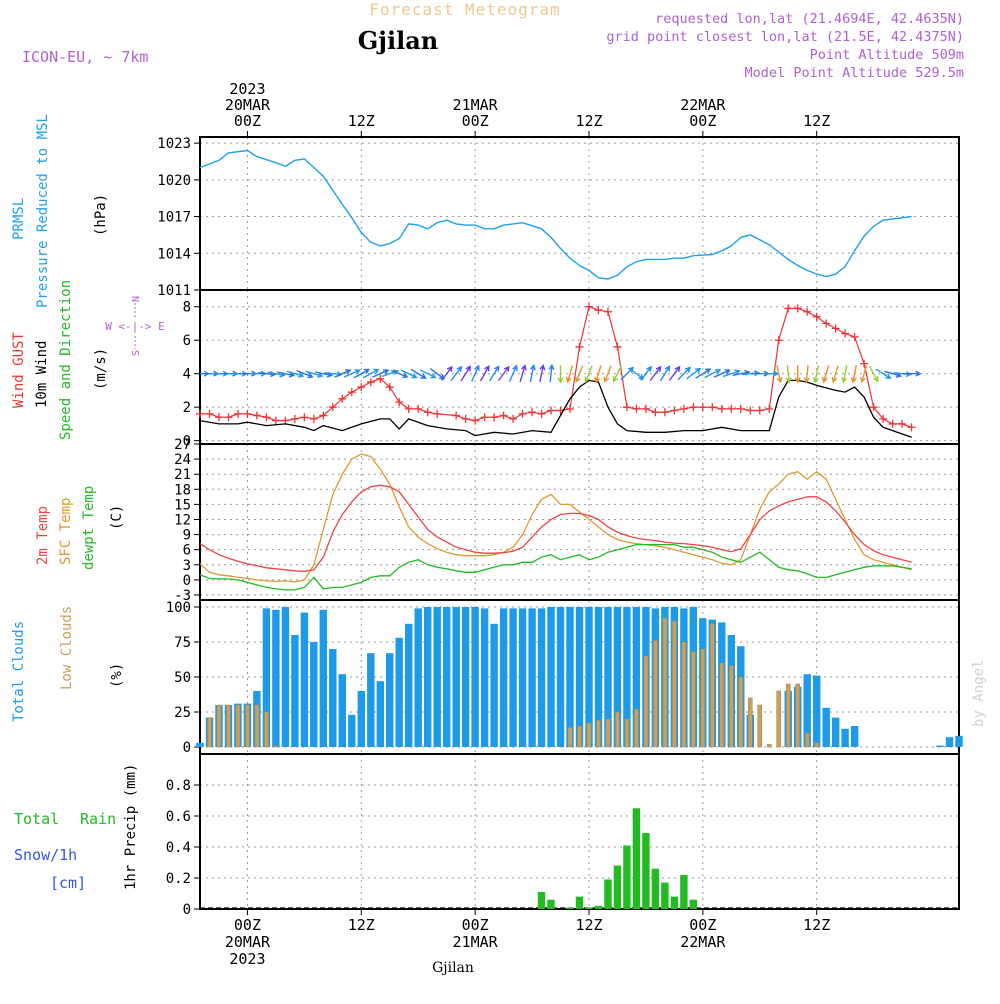 The height and width of the screenshot is (1004, 1000). Describe the element at coordinates (556, 567) in the screenshot. I see `dewpt-line` at that location.